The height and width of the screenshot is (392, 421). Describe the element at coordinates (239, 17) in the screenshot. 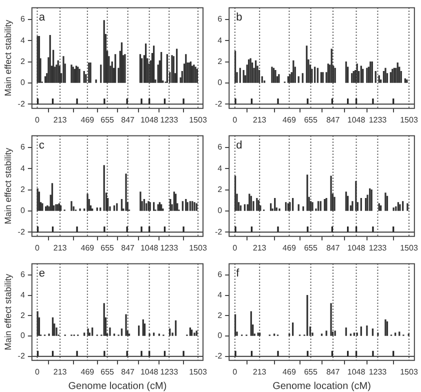

I see `annotation: b` at that location.